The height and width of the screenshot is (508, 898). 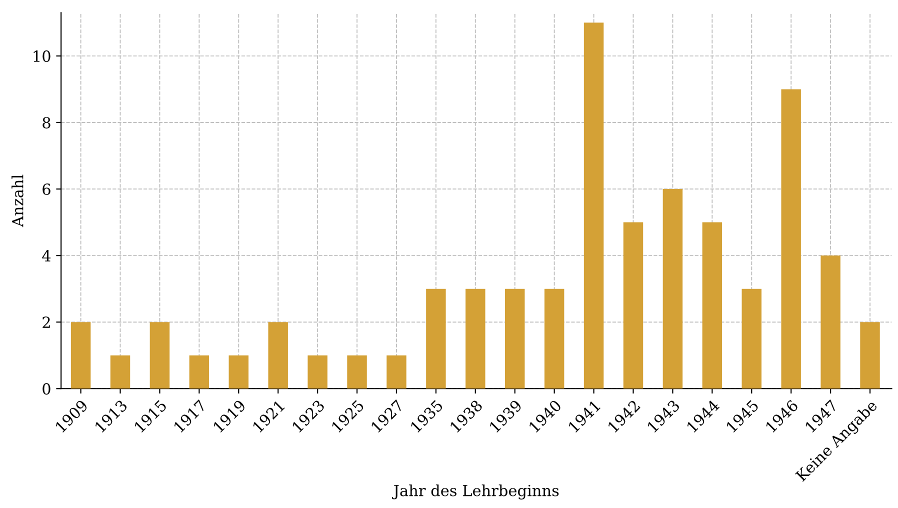 What do you see at coordinates (46, 322) in the screenshot?
I see `y-tick-label: 2` at bounding box center [46, 322].